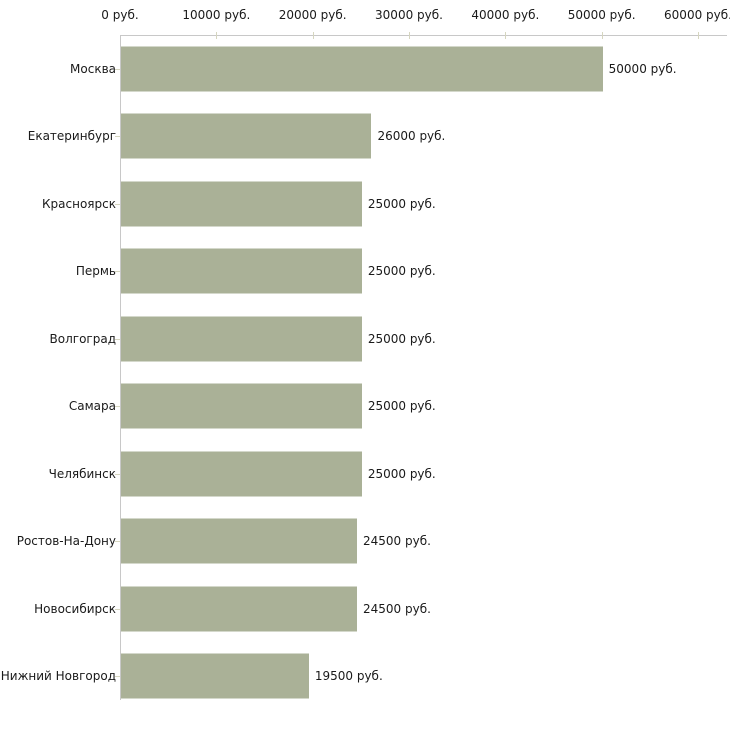 This screenshot has width=730, height=730. What do you see at coordinates (505, 15) in the screenshot?
I see `x-tick-label: 40000 руб.` at bounding box center [505, 15].